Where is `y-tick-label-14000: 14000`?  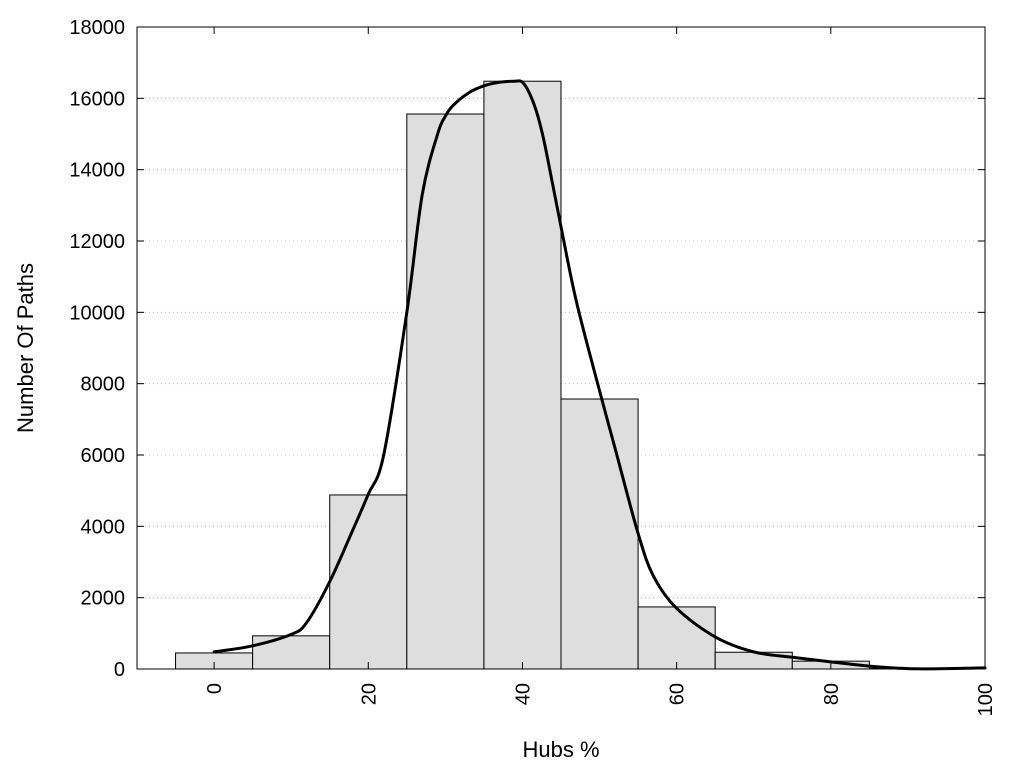
y-tick-label-14000: 14000 is located at coordinates (97, 171).